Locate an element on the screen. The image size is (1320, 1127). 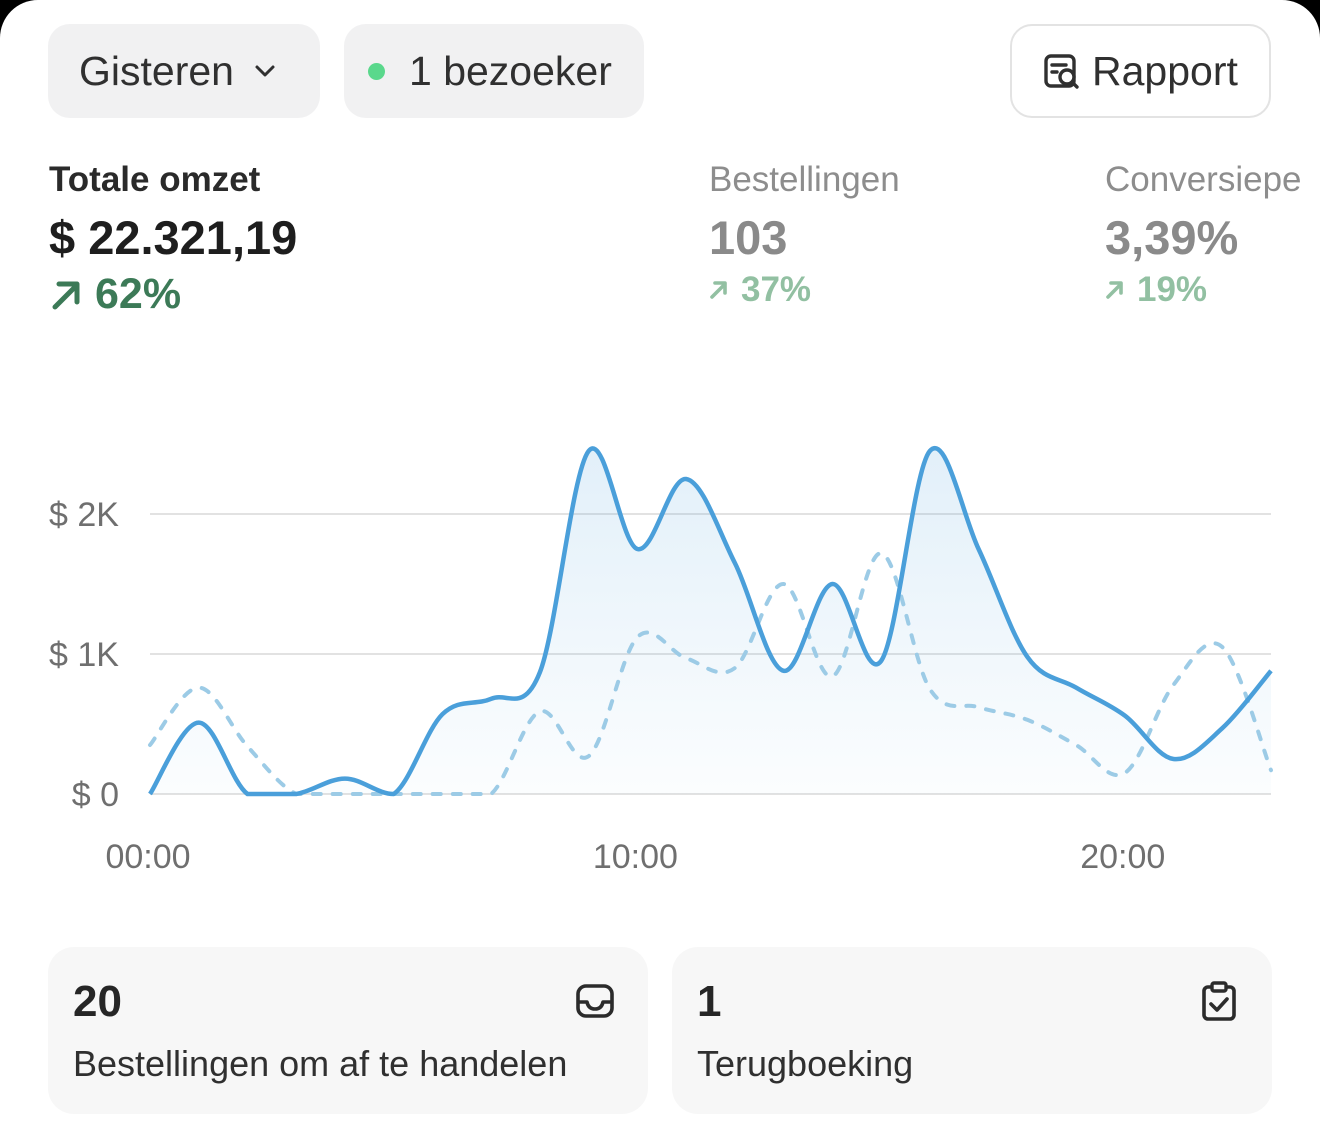
card-label: Terugboeking is located at coordinates (805, 1063).